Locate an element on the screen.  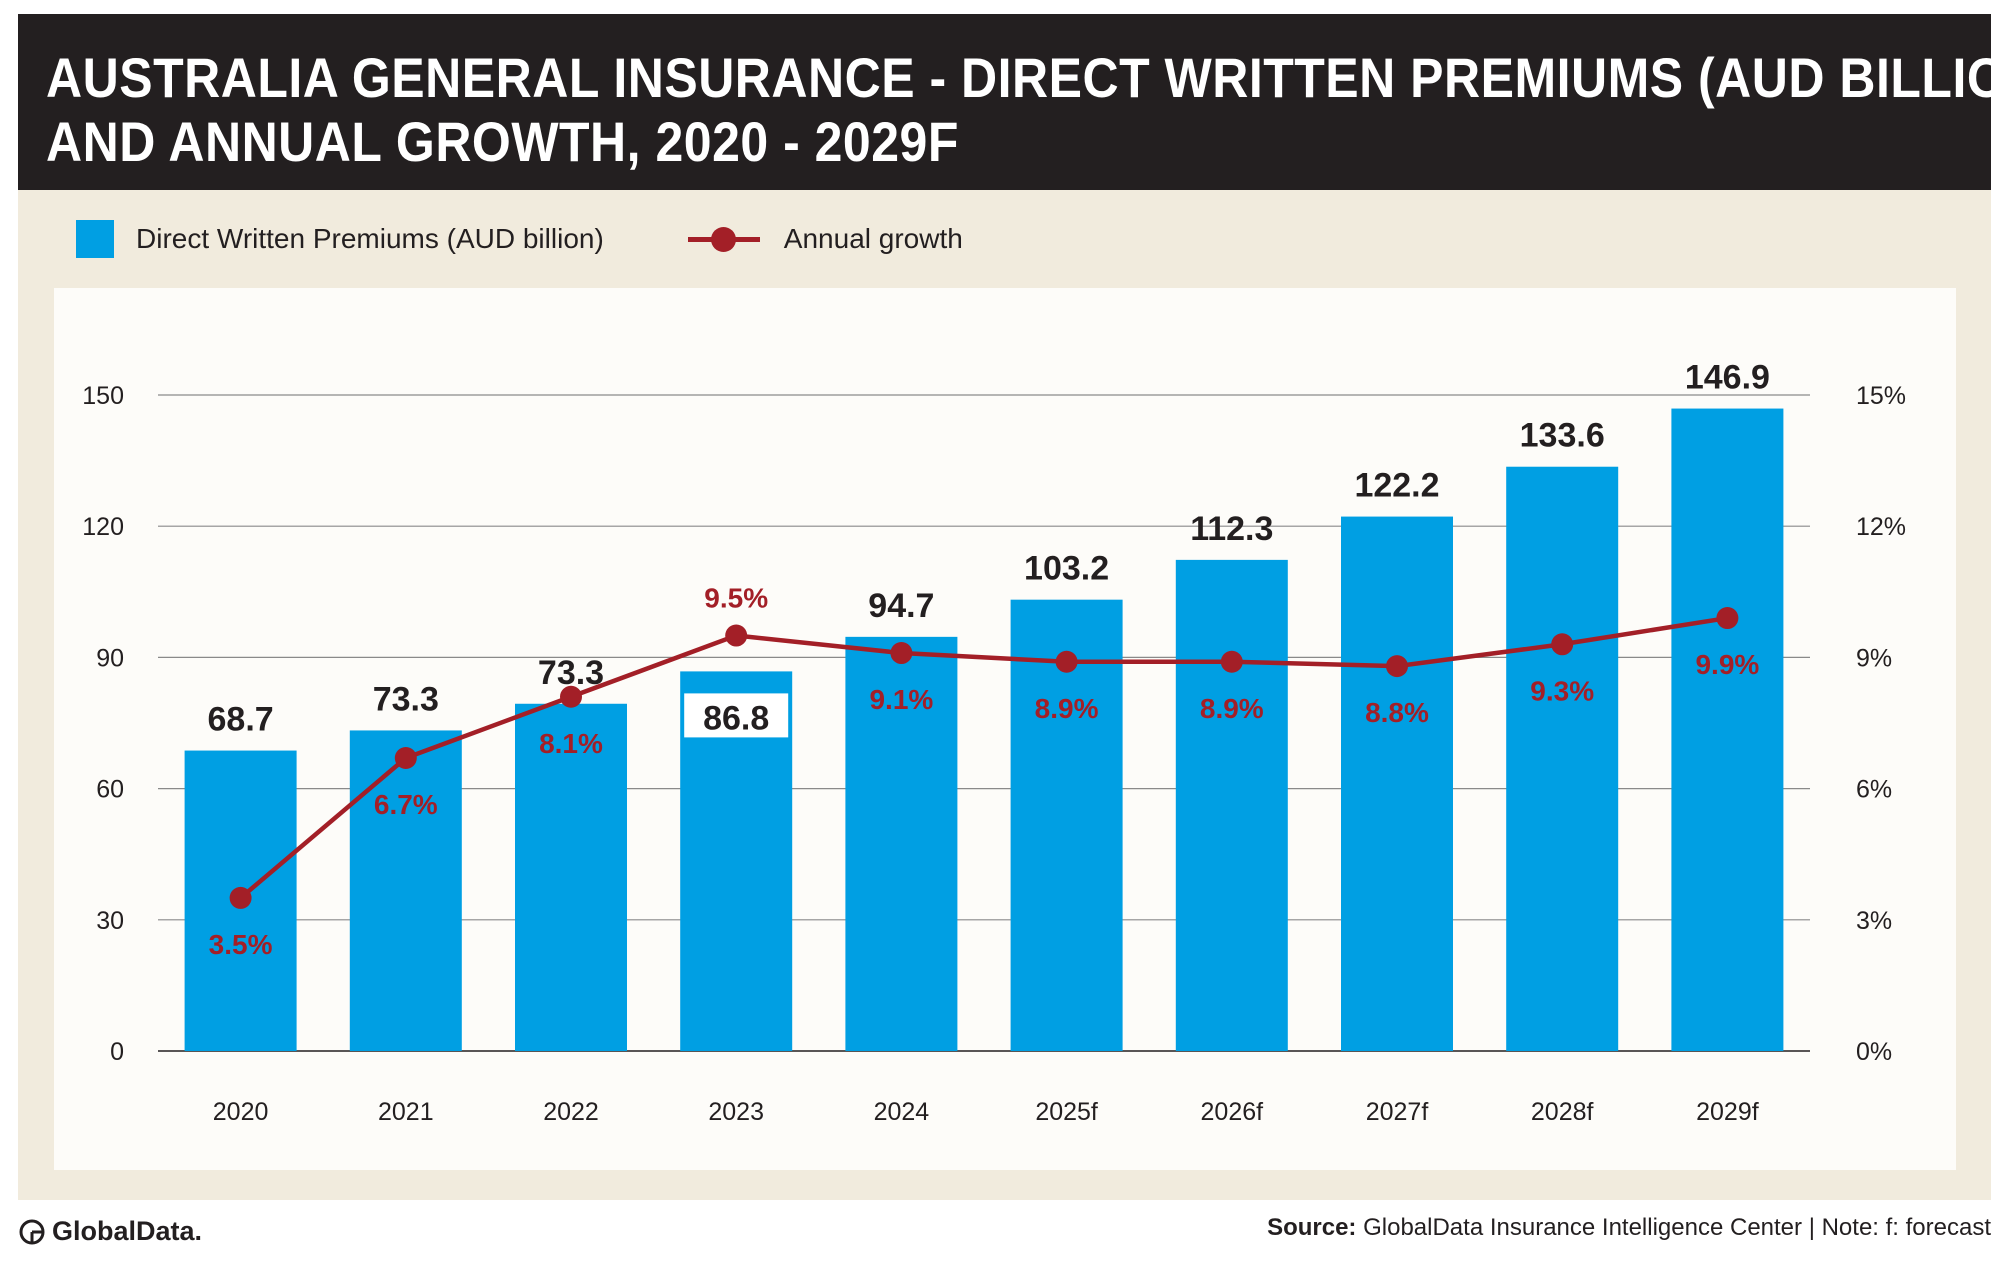
y-right-tick-label: 6% is located at coordinates (1874, 790).